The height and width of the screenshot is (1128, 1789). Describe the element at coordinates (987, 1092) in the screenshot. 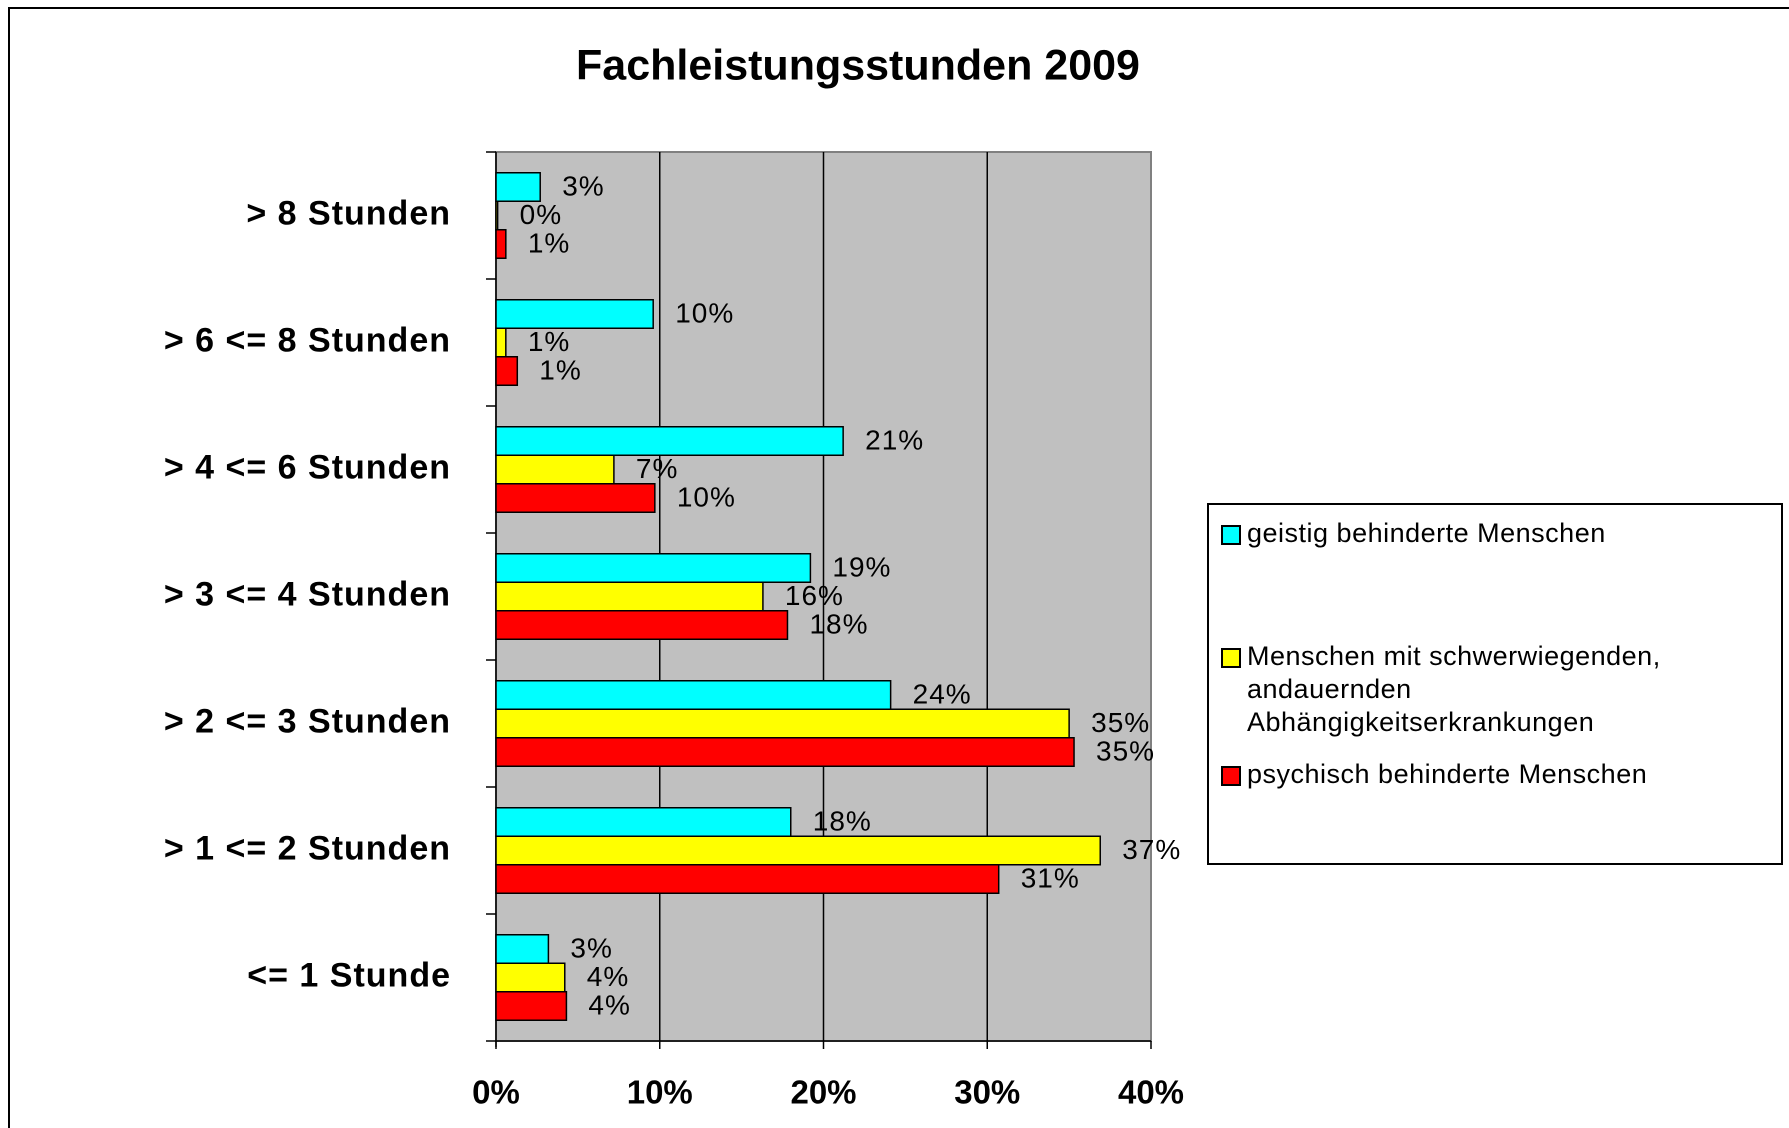

I see `x-tick-label: 30%` at that location.